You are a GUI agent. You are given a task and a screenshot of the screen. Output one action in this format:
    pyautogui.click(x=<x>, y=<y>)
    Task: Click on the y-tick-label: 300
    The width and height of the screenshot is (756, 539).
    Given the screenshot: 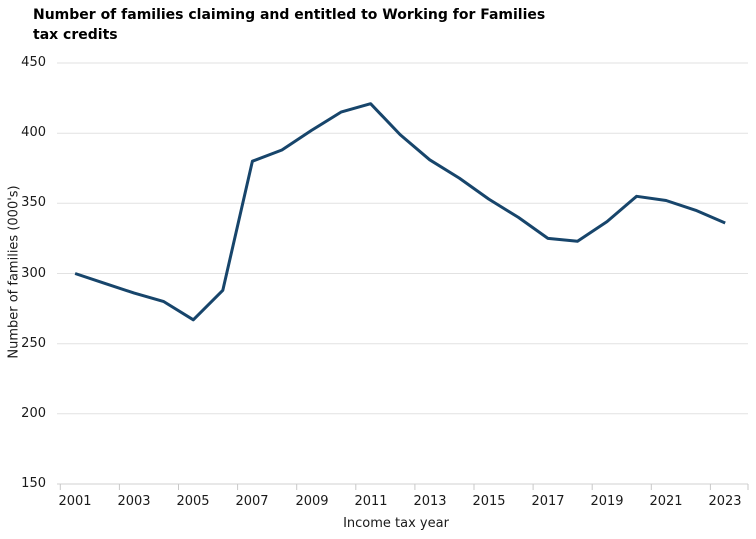 What is the action you would take?
    pyautogui.click(x=33, y=273)
    